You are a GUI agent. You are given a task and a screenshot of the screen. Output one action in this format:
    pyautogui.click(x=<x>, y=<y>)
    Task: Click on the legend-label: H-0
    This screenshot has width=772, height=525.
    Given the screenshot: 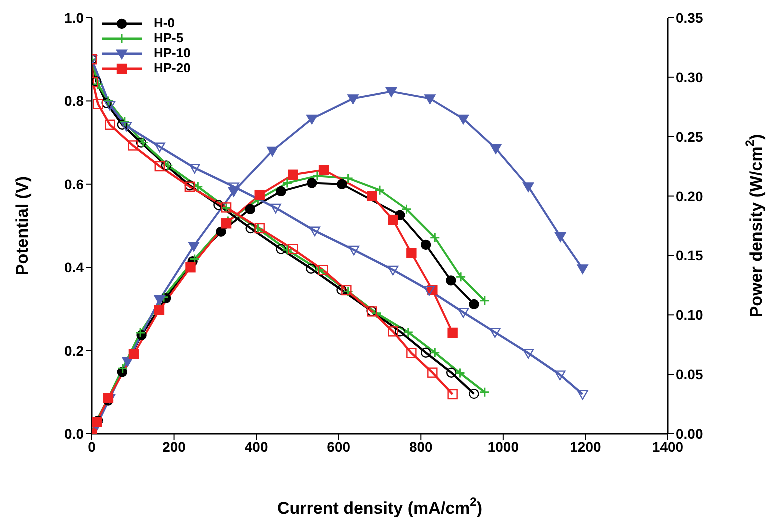 What is the action you would take?
    pyautogui.click(x=164, y=22)
    